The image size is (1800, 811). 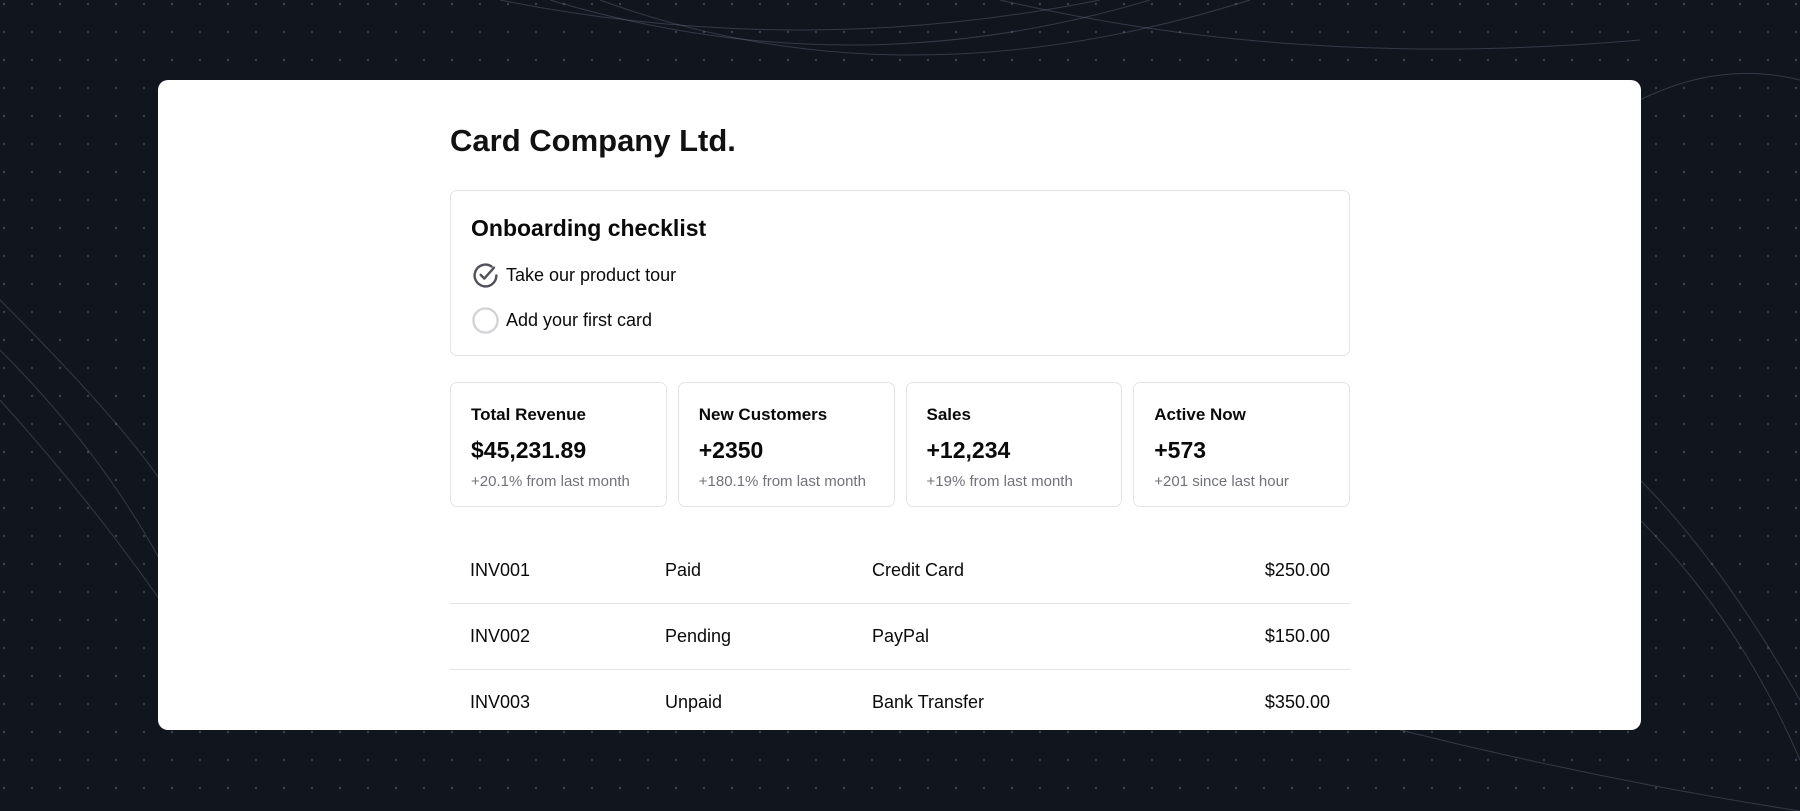 I want to click on checklist-item-label: Take our product tour, so click(x=591, y=275).